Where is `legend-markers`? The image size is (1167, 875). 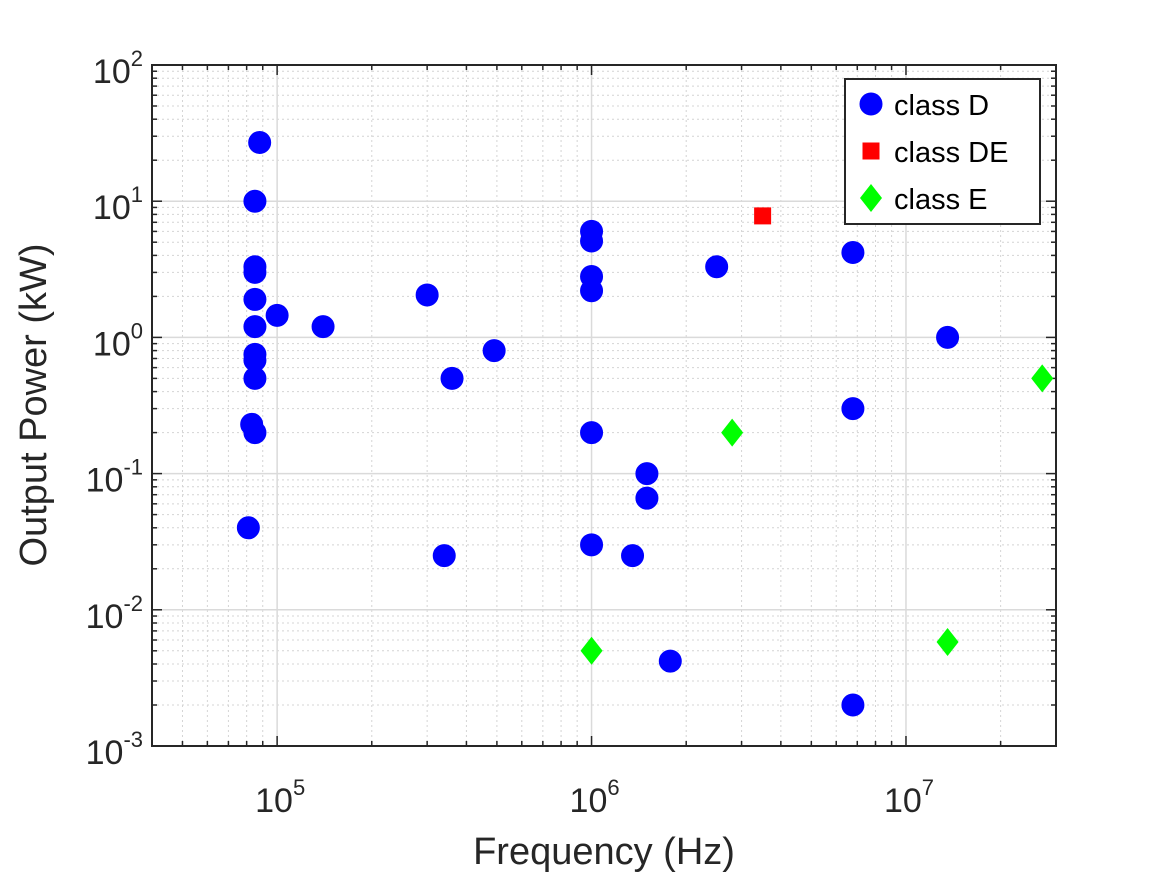 legend-markers is located at coordinates (871, 152).